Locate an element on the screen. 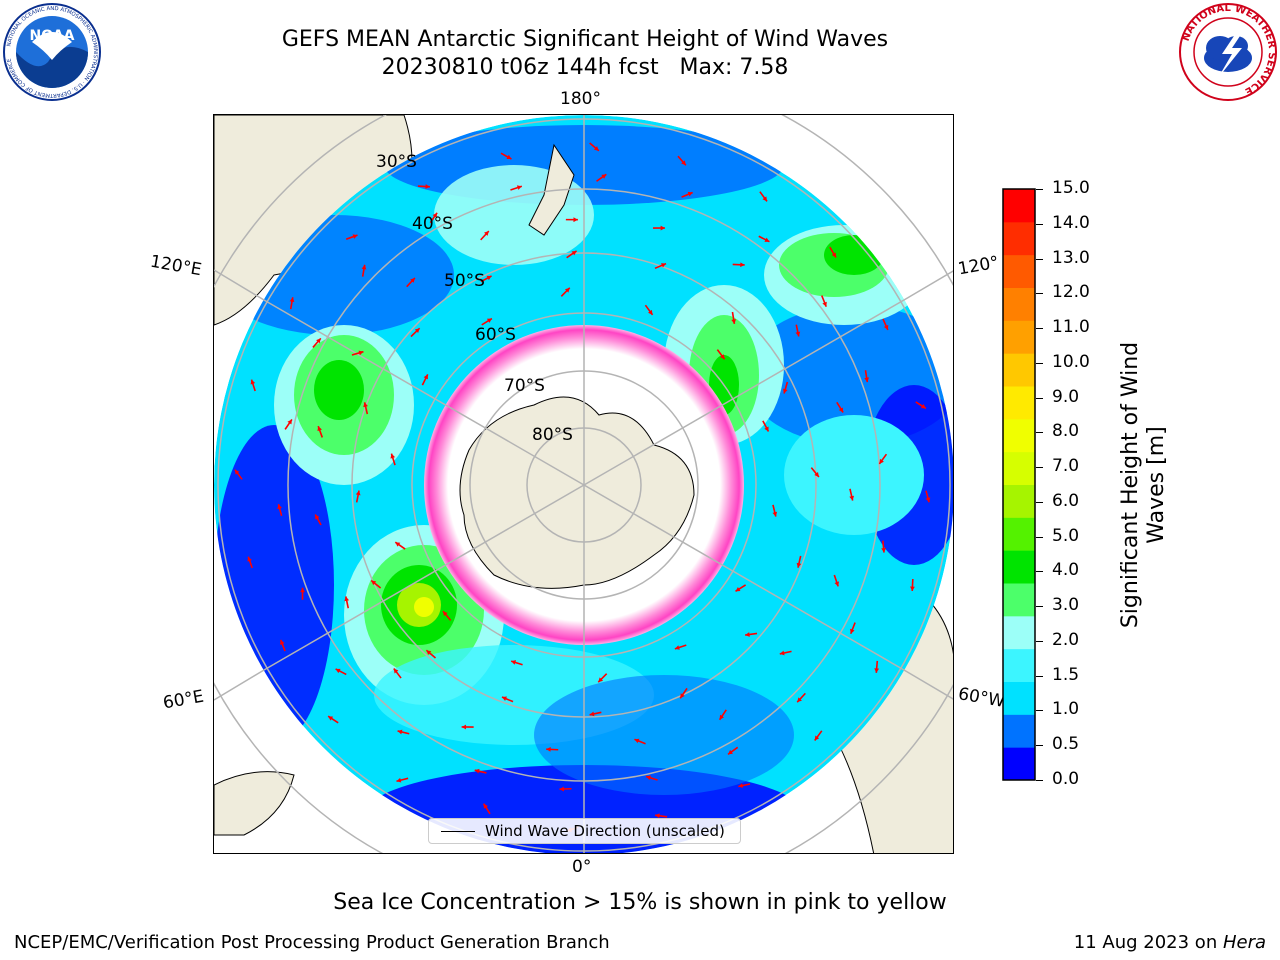 The height and width of the screenshot is (960, 1280). date-stamp: 11 Aug 2023 on Hera is located at coordinates (1170, 942).